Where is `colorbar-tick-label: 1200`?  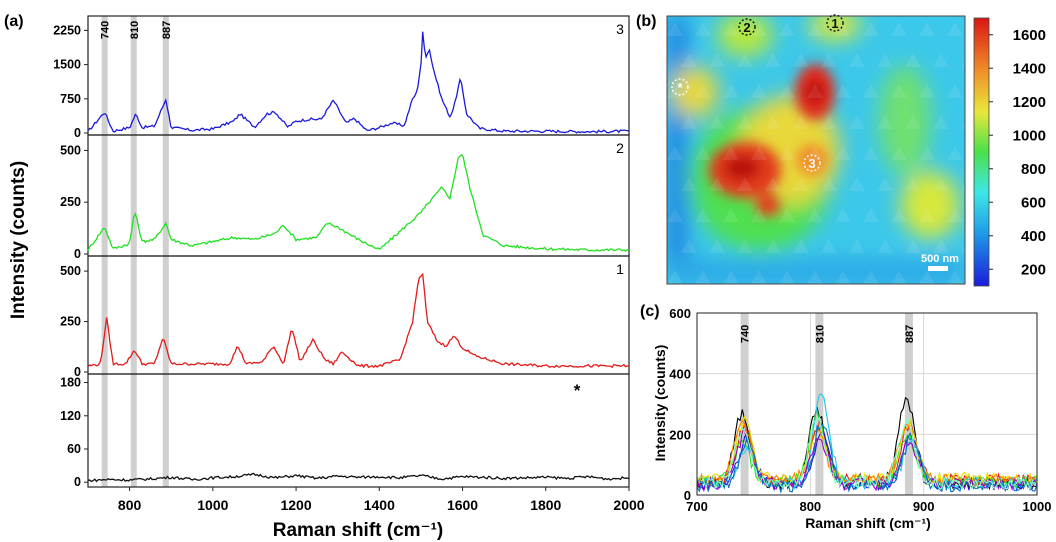 colorbar-tick-label: 1200 is located at coordinates (1029, 102).